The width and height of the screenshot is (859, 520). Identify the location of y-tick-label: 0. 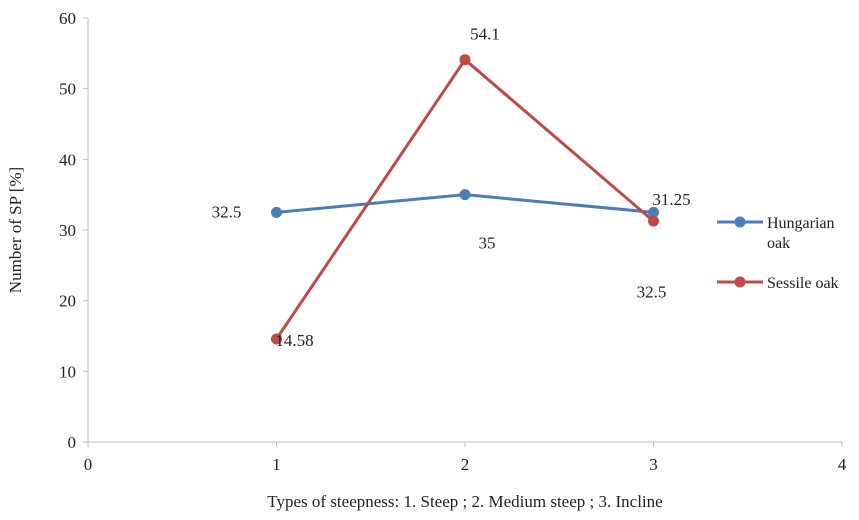
(72, 442).